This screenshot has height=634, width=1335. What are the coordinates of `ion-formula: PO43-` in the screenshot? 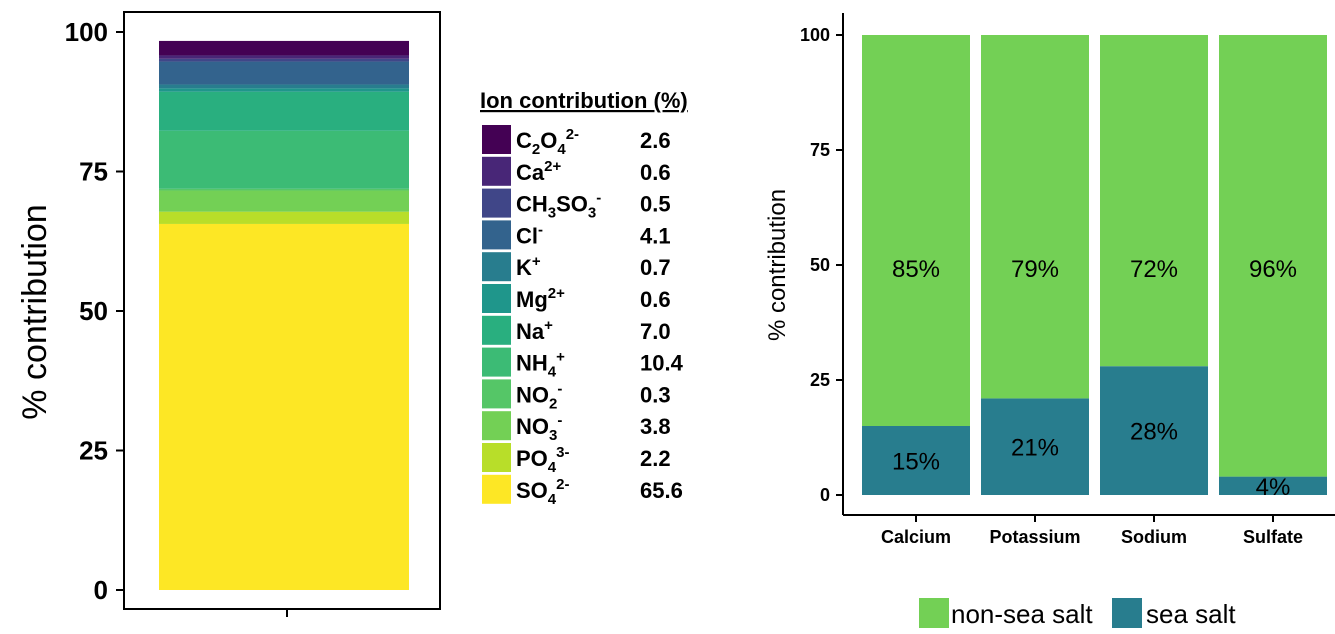 It's located at (542, 460).